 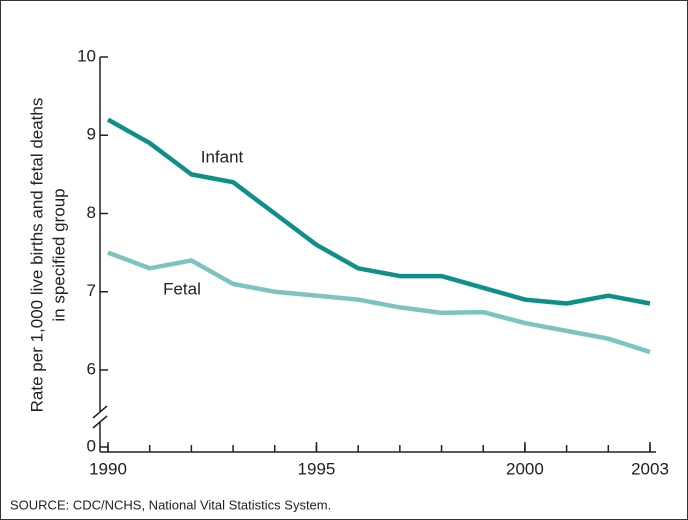 What do you see at coordinates (91, 445) in the screenshot?
I see `y-tick-label: 0` at bounding box center [91, 445].